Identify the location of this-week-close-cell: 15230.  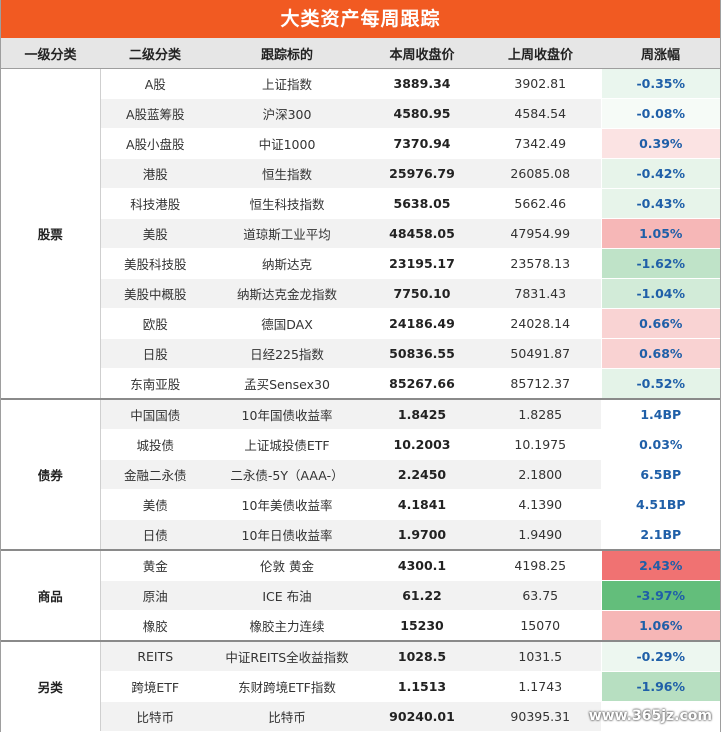
(422, 626).